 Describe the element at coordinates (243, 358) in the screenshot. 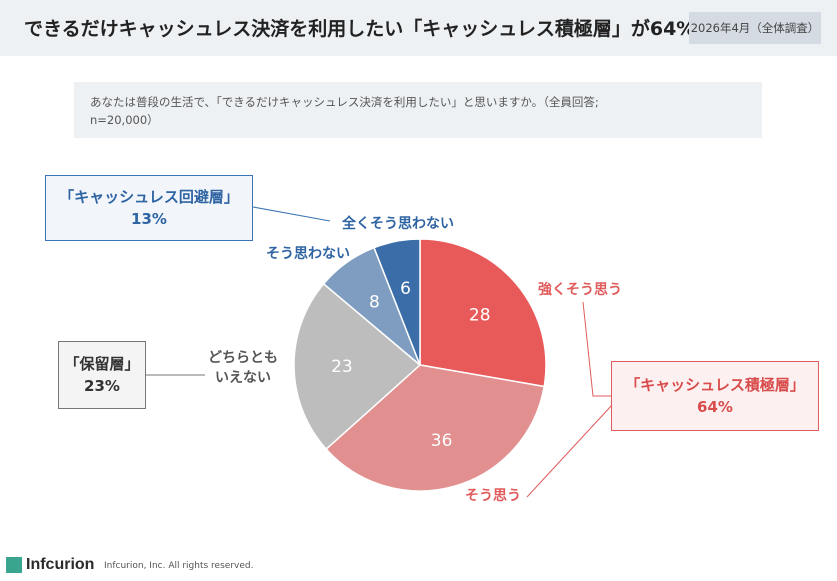

I see `category-label-neutral-line-1: どちらとも` at that location.